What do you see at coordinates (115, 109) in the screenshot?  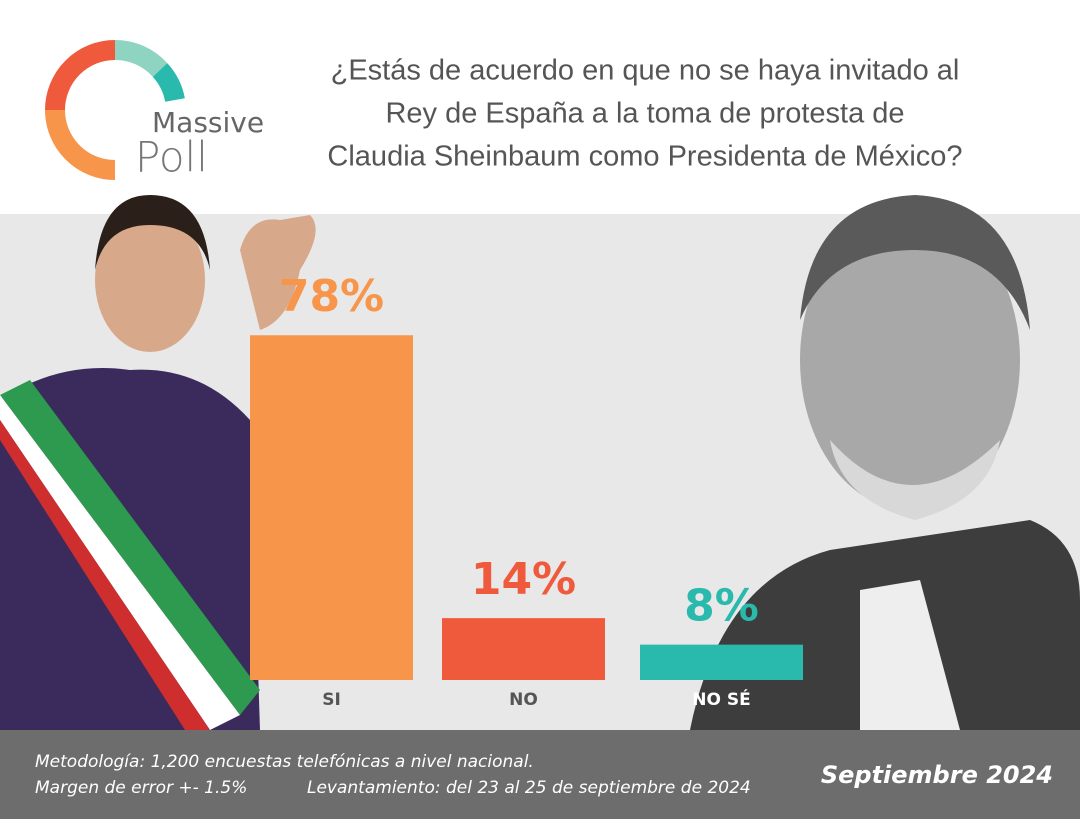 I see `logo-ring` at bounding box center [115, 109].